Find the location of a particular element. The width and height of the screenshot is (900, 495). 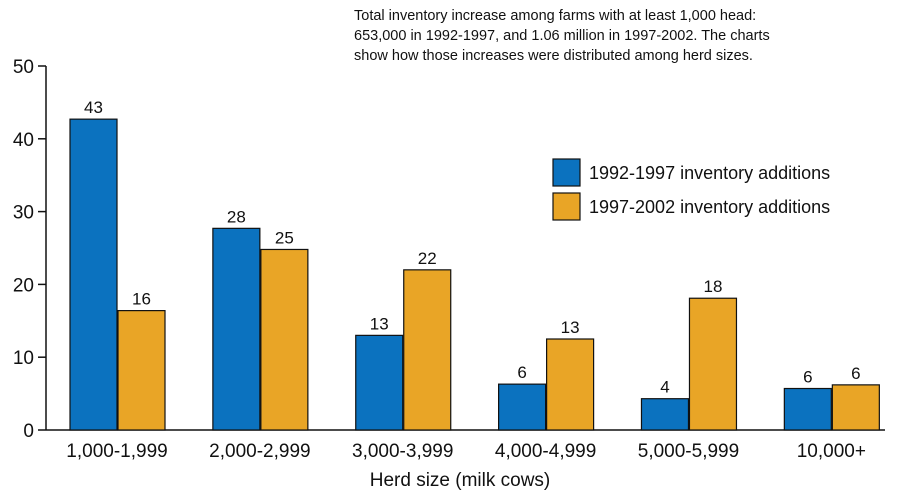

y-tick-label: 0 is located at coordinates (28, 431).